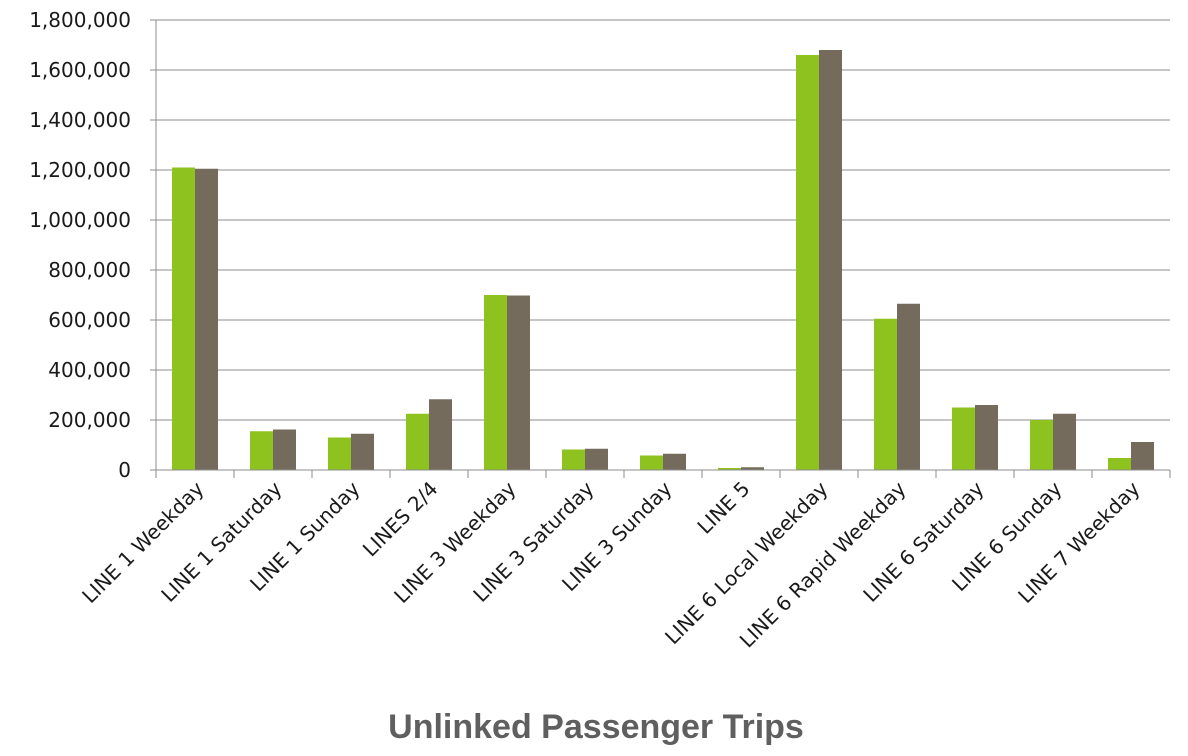  What do you see at coordinates (89, 320) in the screenshot?
I see `y-tick-label: 600,000` at bounding box center [89, 320].